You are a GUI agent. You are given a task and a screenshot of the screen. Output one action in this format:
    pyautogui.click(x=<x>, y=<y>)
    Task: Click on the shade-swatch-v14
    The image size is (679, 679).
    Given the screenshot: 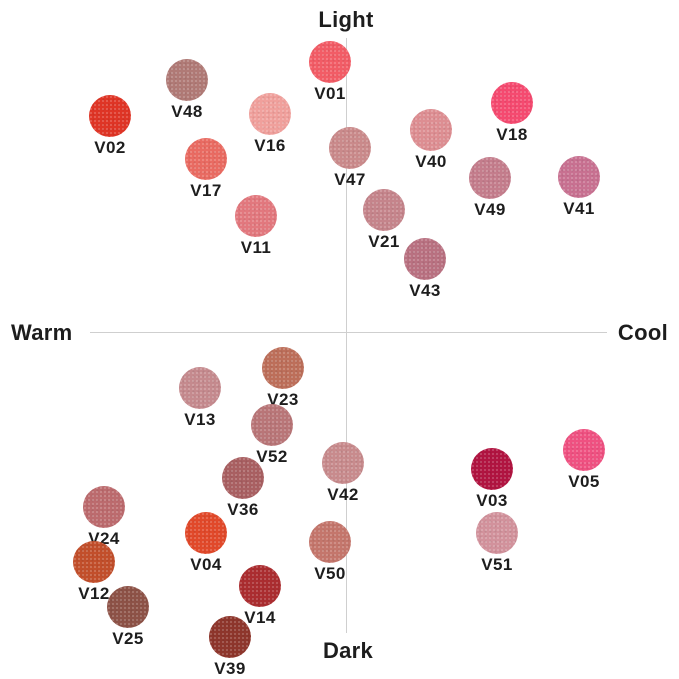 What is the action you would take?
    pyautogui.click(x=260, y=586)
    